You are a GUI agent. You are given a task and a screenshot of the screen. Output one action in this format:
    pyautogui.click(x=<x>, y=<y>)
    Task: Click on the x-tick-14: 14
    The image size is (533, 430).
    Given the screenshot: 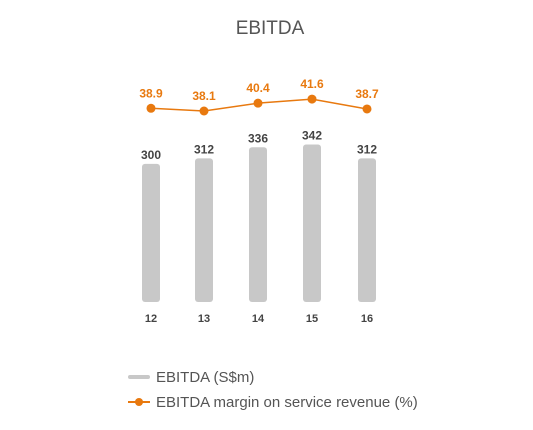 What is the action you would take?
    pyautogui.click(x=258, y=319)
    